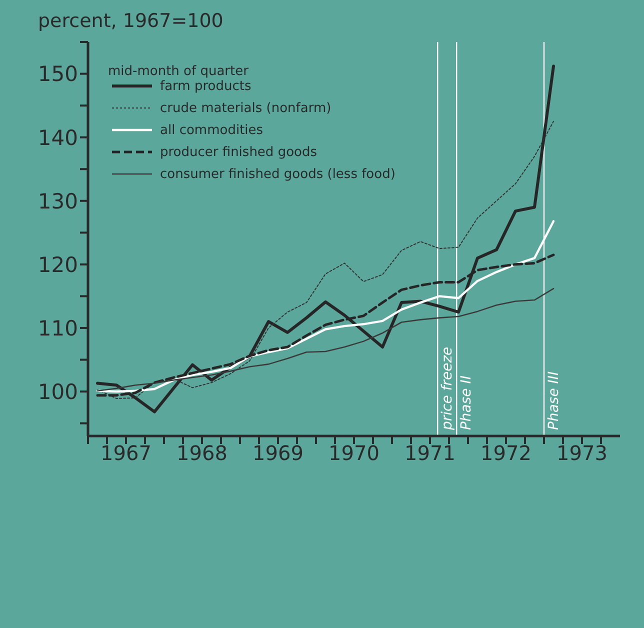  Describe the element at coordinates (278, 453) in the screenshot. I see `x-tick-label: 1969` at that location.